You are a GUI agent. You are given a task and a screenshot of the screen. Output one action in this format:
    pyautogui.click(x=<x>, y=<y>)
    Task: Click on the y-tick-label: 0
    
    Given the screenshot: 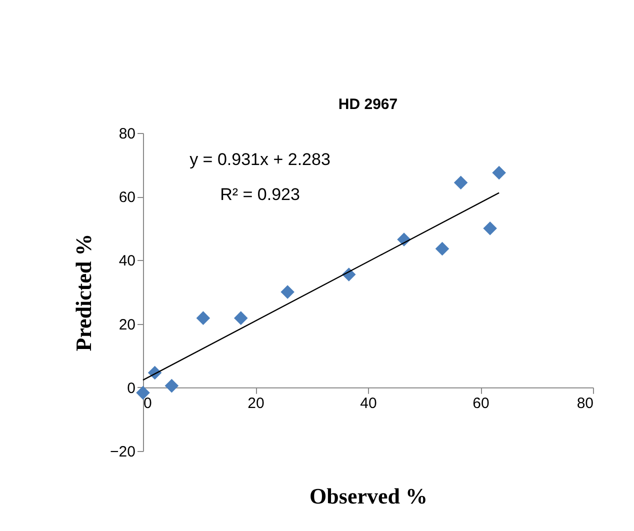 What is the action you would take?
    pyautogui.click(x=131, y=388)
    